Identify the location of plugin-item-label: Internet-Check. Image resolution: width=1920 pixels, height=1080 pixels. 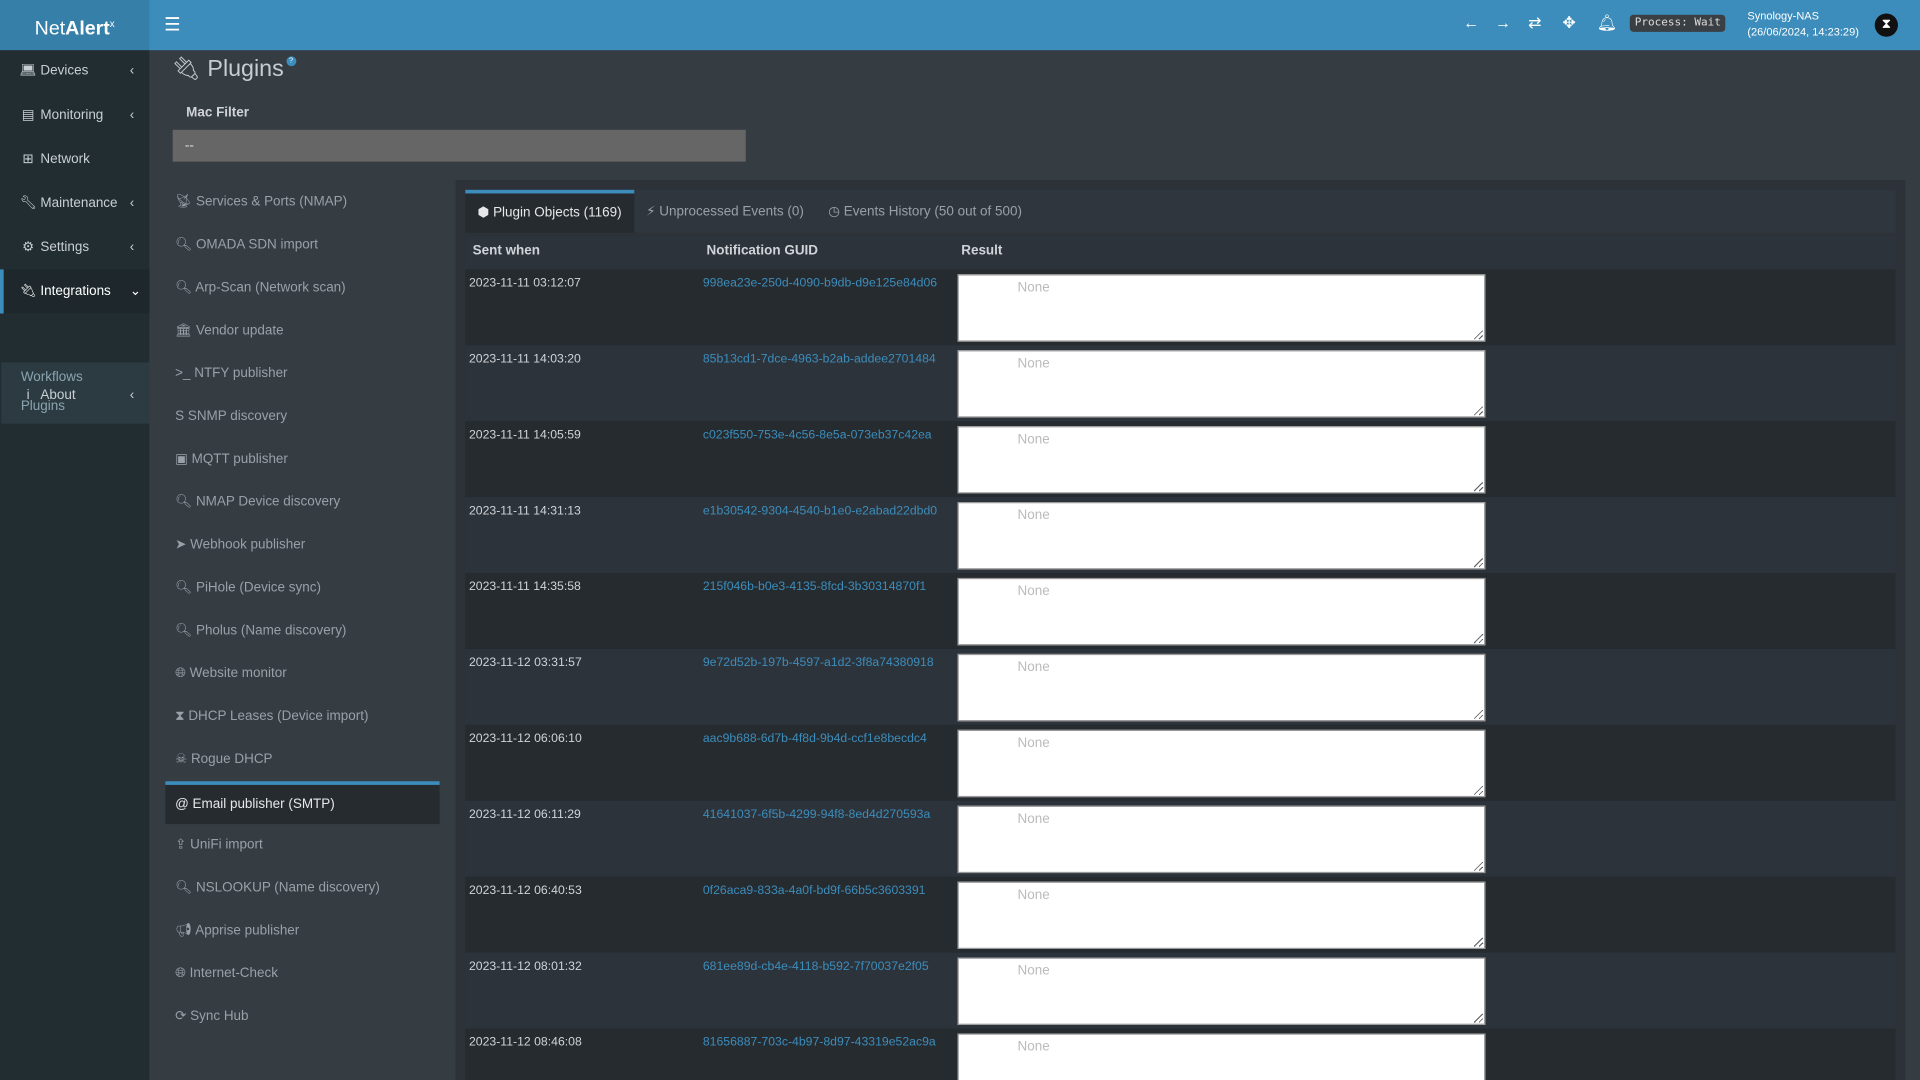
(233, 973).